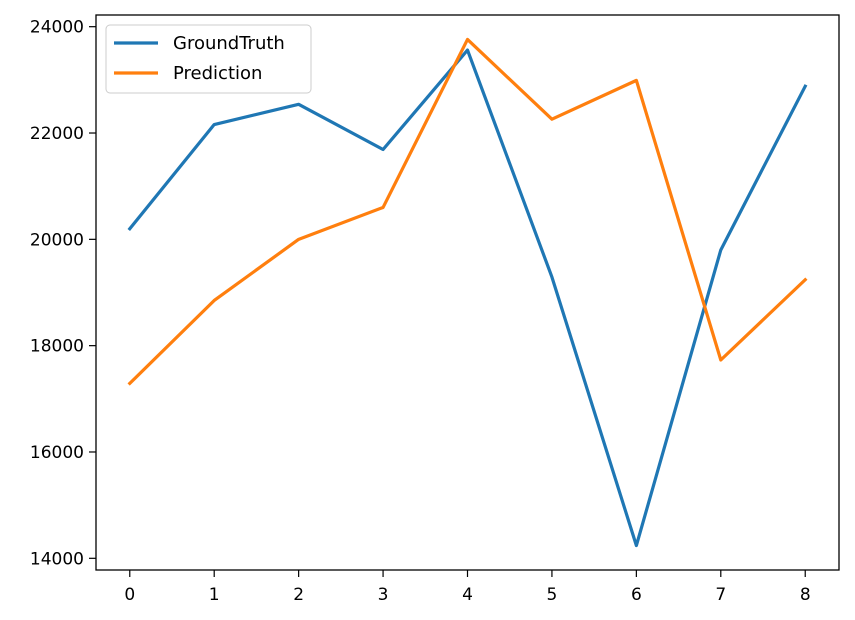  Describe the element at coordinates (720, 595) in the screenshot. I see `x-tick-label: 7` at that location.